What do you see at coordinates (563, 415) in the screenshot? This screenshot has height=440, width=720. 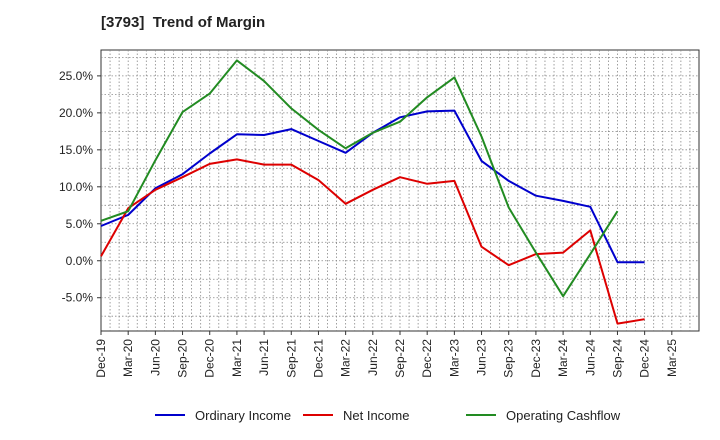 I see `legend-label-operating-cashflow: Operating Cashflow` at bounding box center [563, 415].